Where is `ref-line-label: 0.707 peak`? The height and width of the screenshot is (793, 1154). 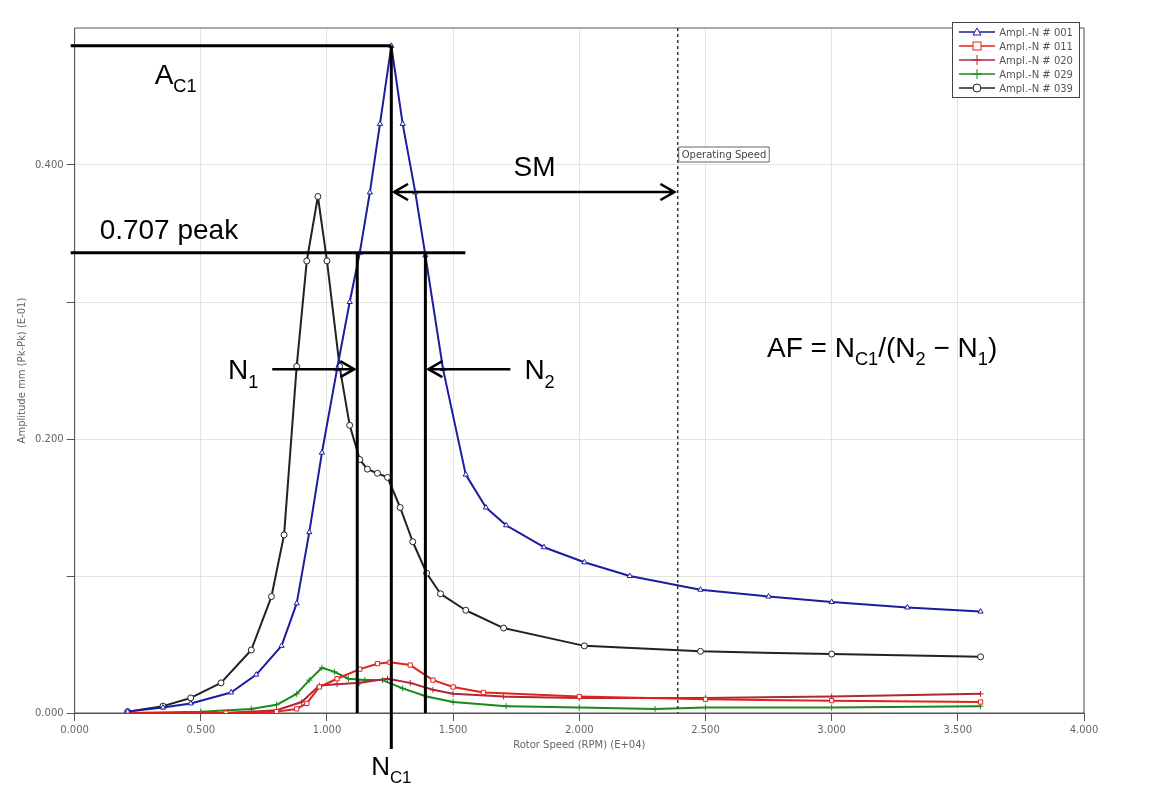 ref-line-label: 0.707 peak is located at coordinates (169, 229).